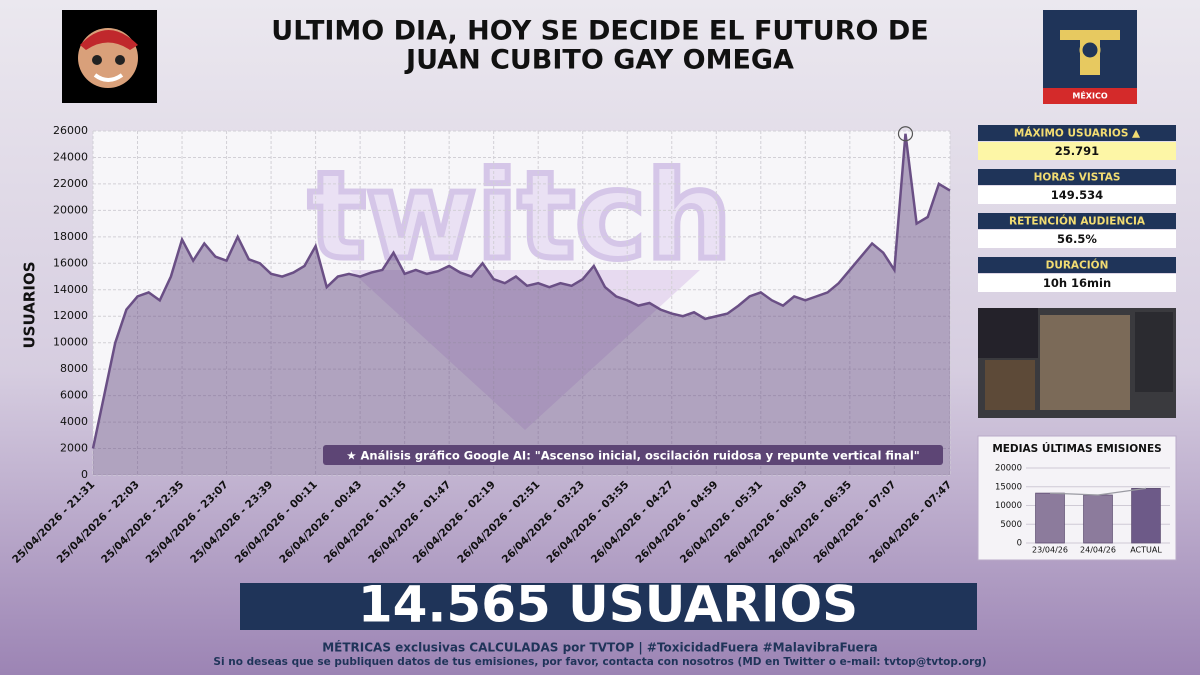 Image resolution: width=1200 pixels, height=675 pixels. I want to click on y-tick-label: 24000, so click(70, 156).